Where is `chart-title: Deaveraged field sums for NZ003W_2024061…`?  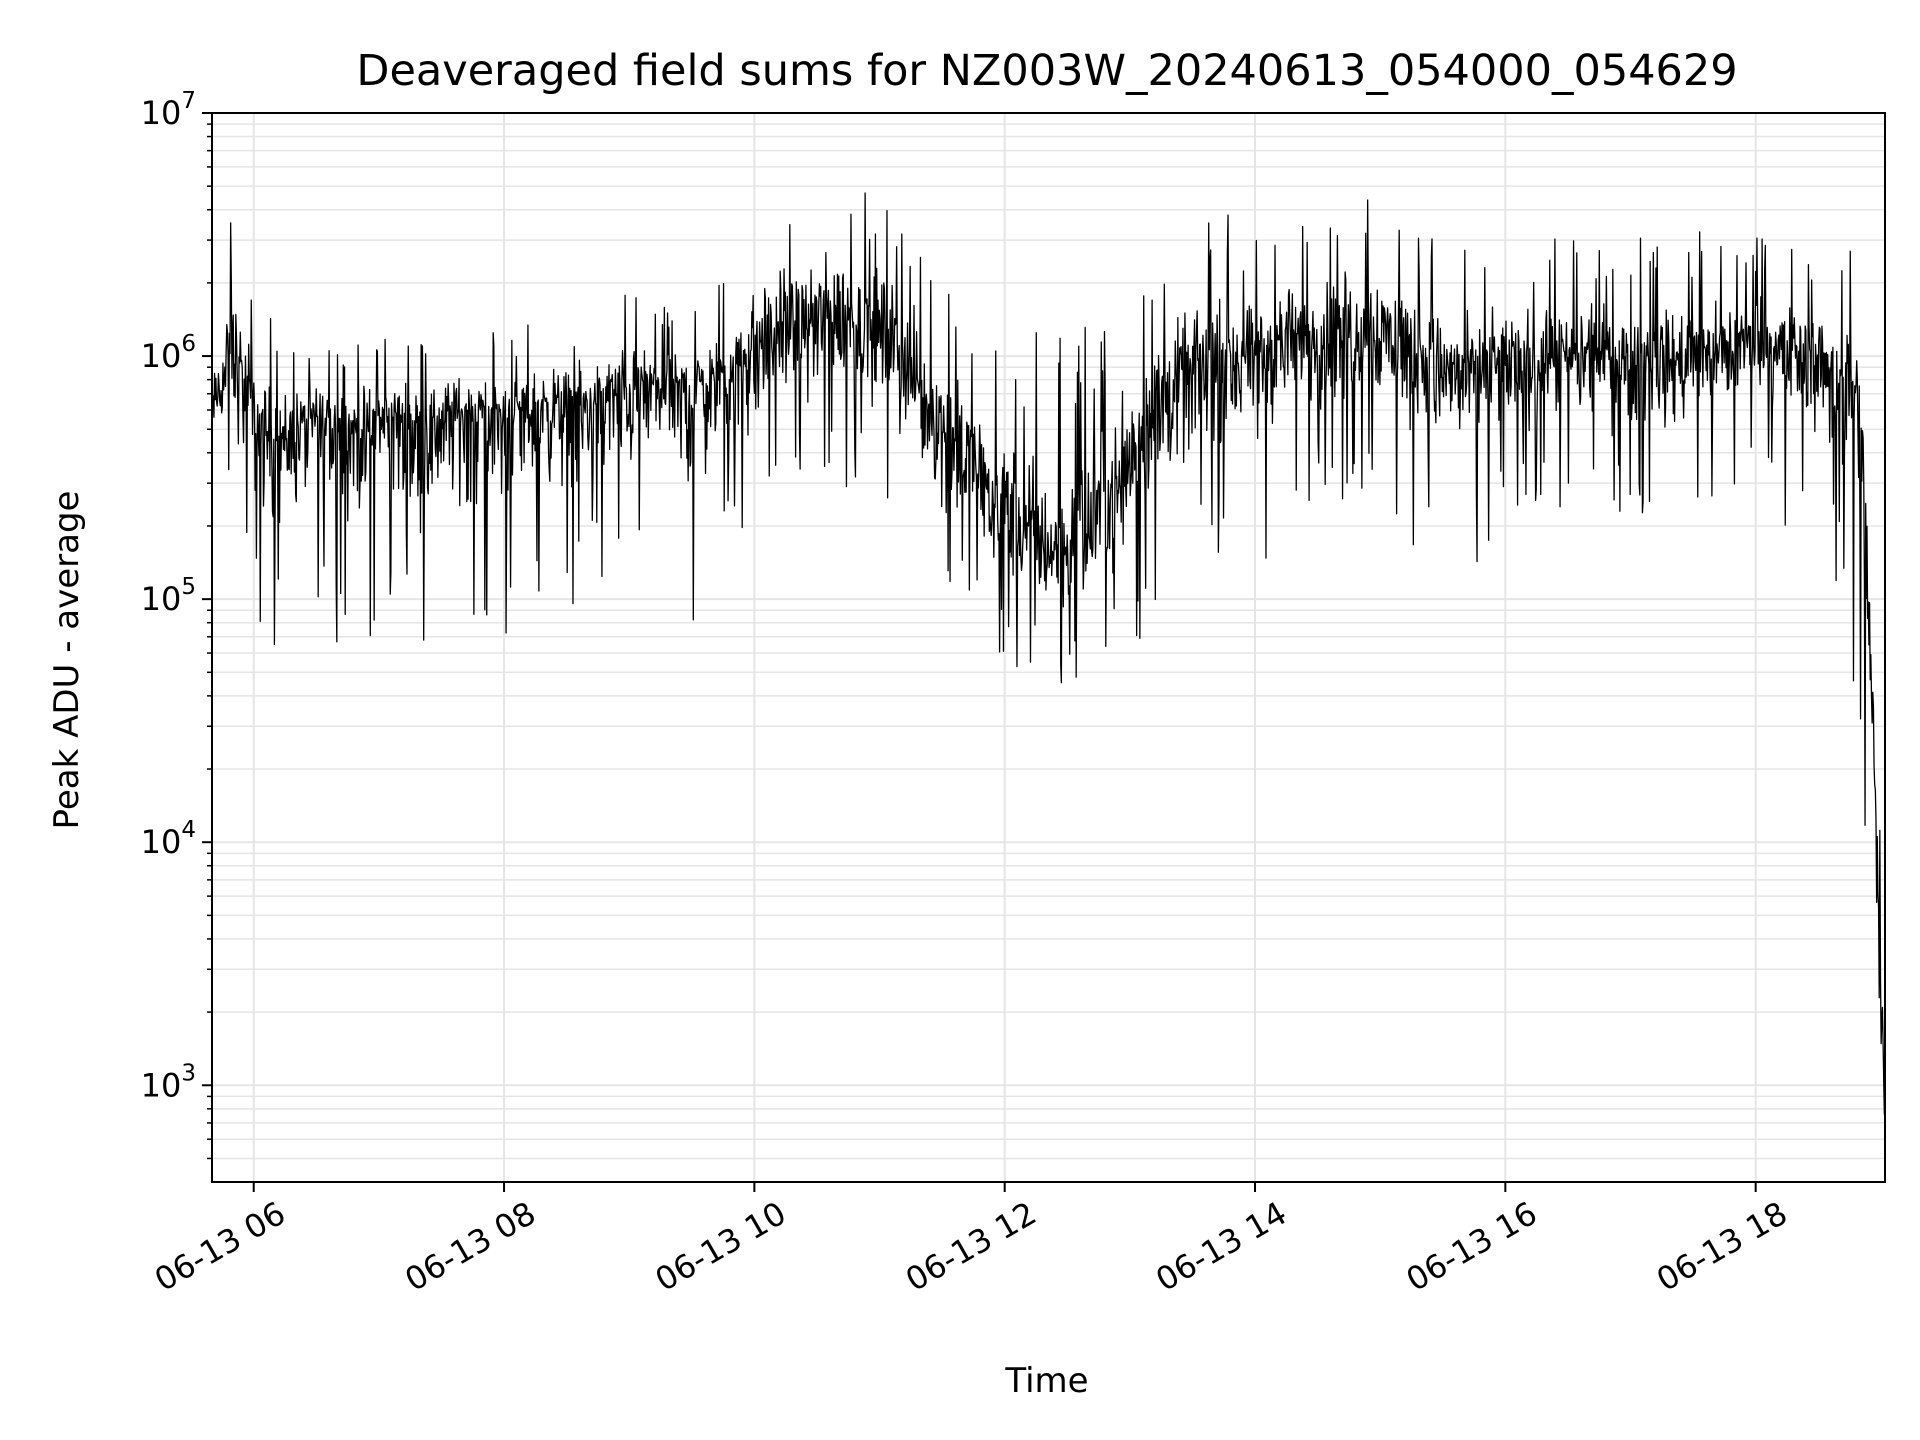 chart-title: Deaveraged field sums for NZ003W_2024061… is located at coordinates (1046, 71).